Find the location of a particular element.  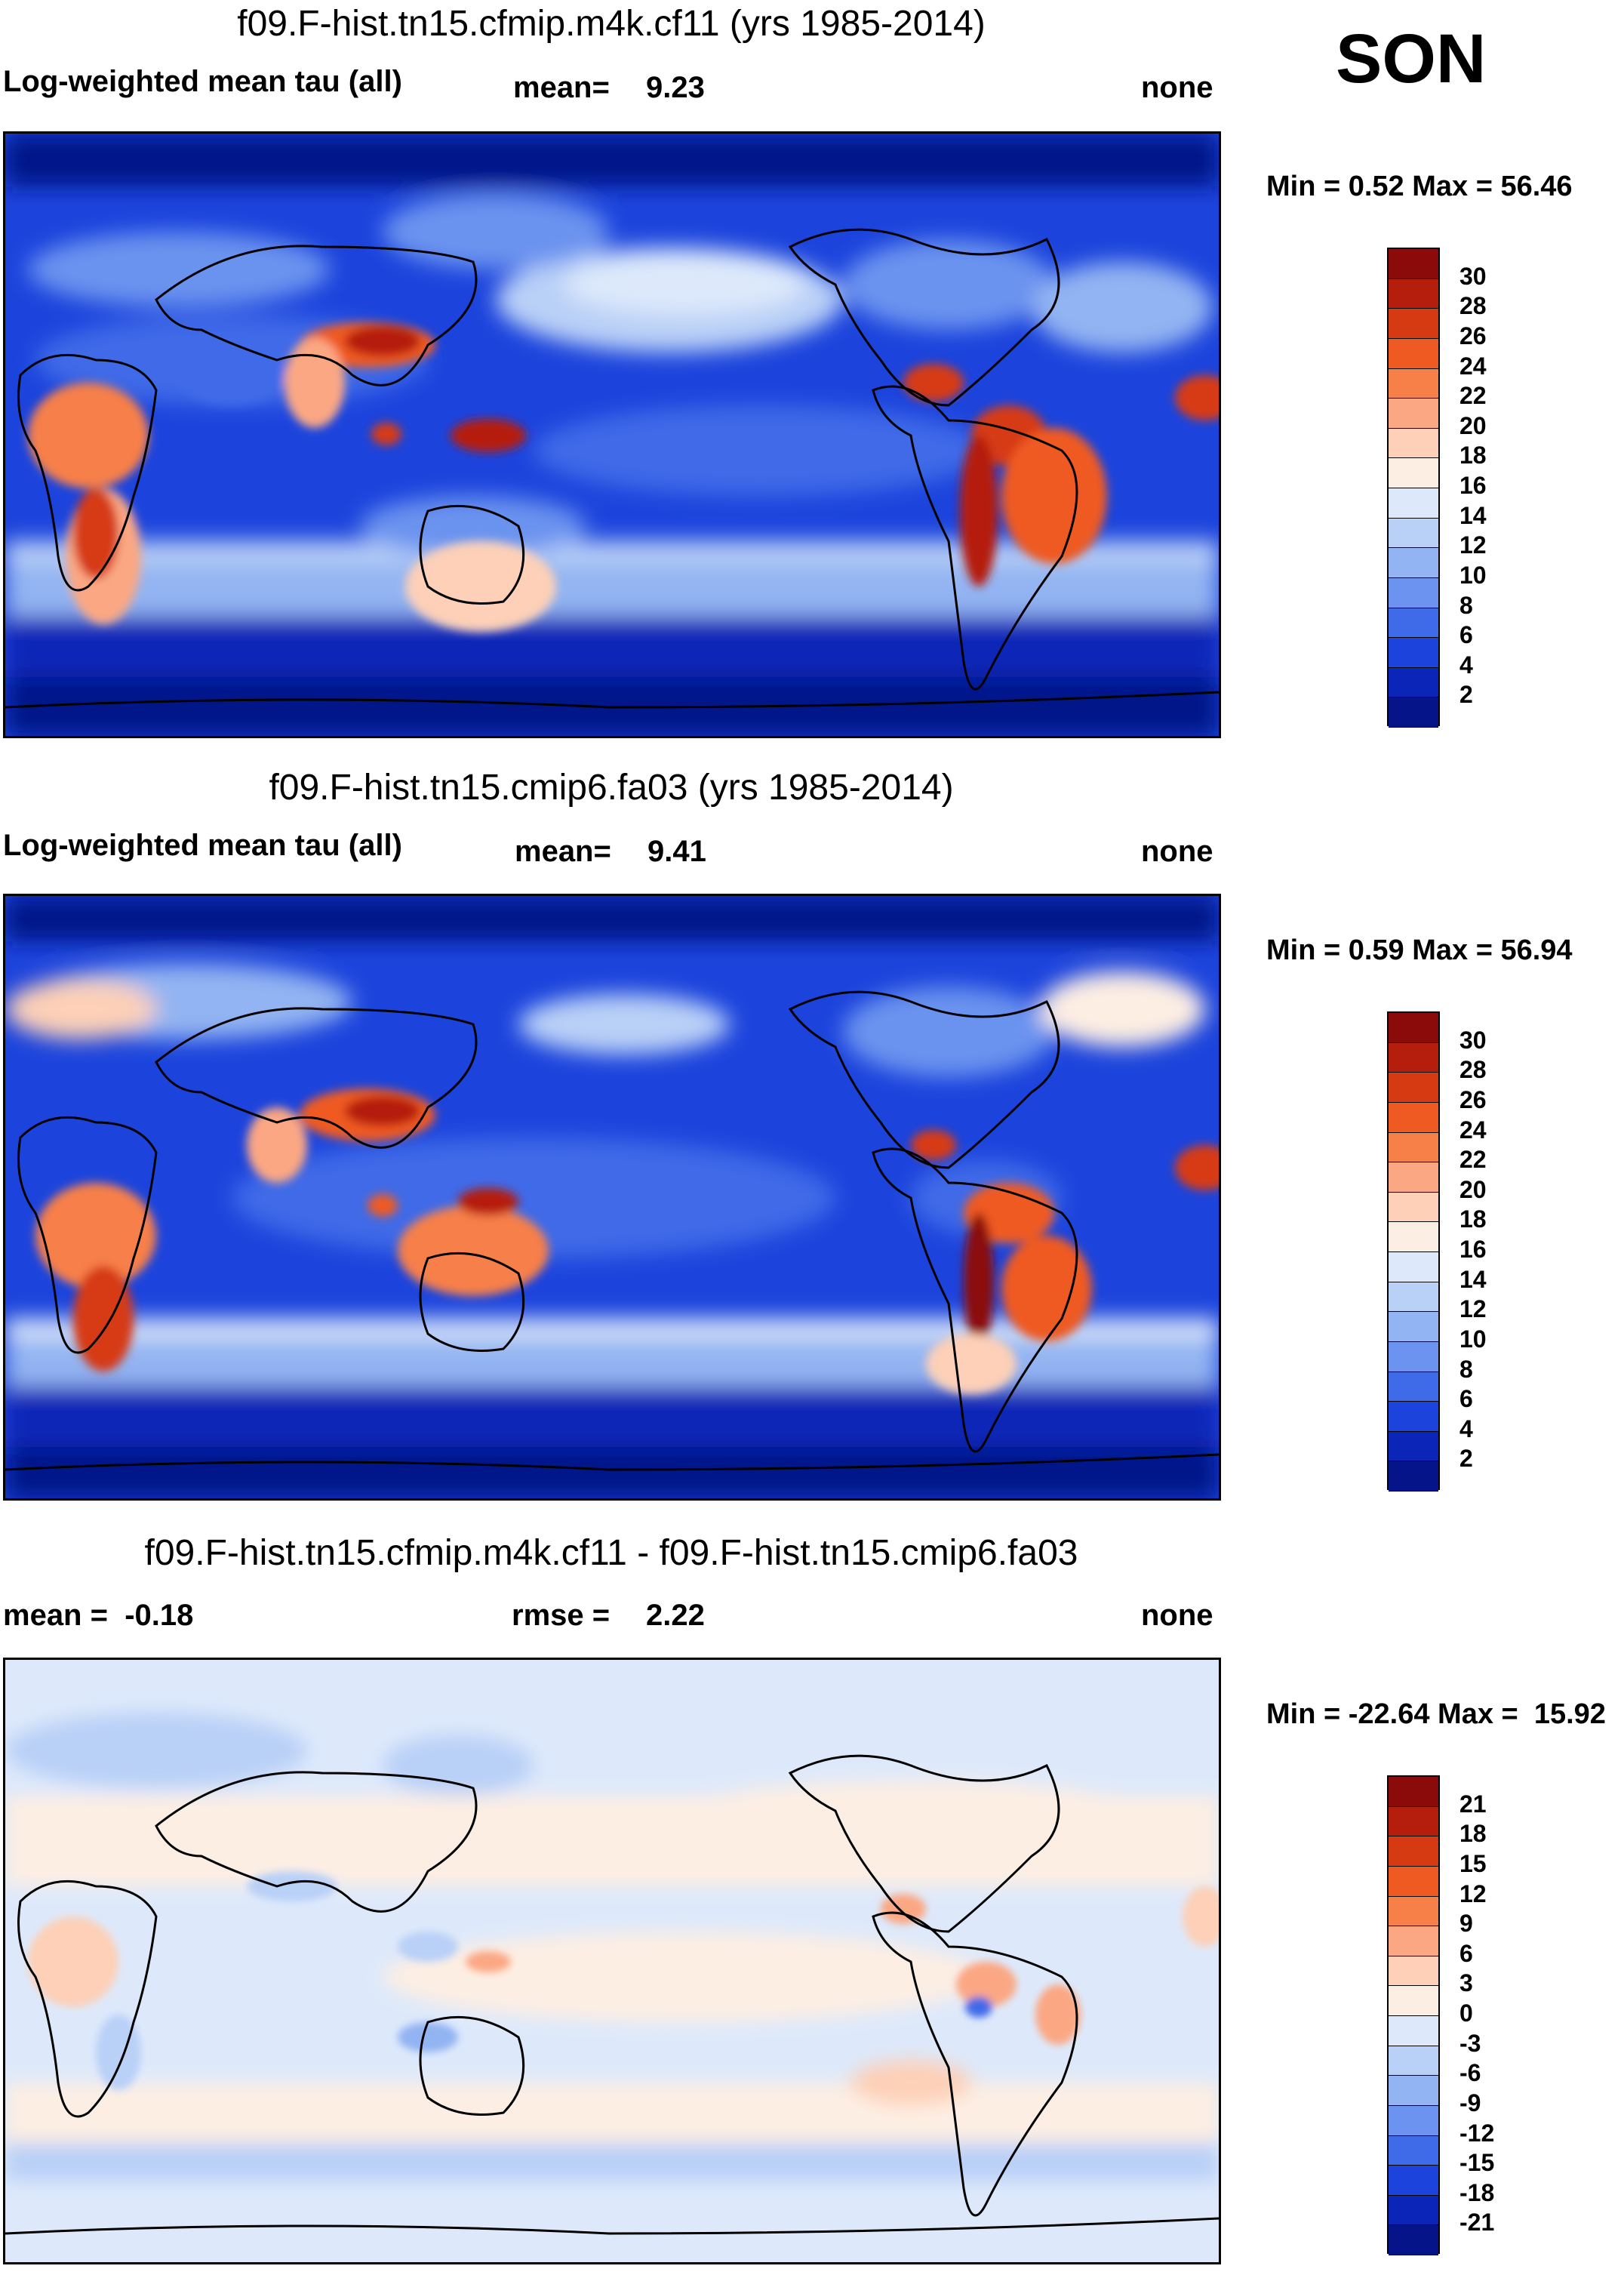

colorbar-label: 20 is located at coordinates (1473, 425).